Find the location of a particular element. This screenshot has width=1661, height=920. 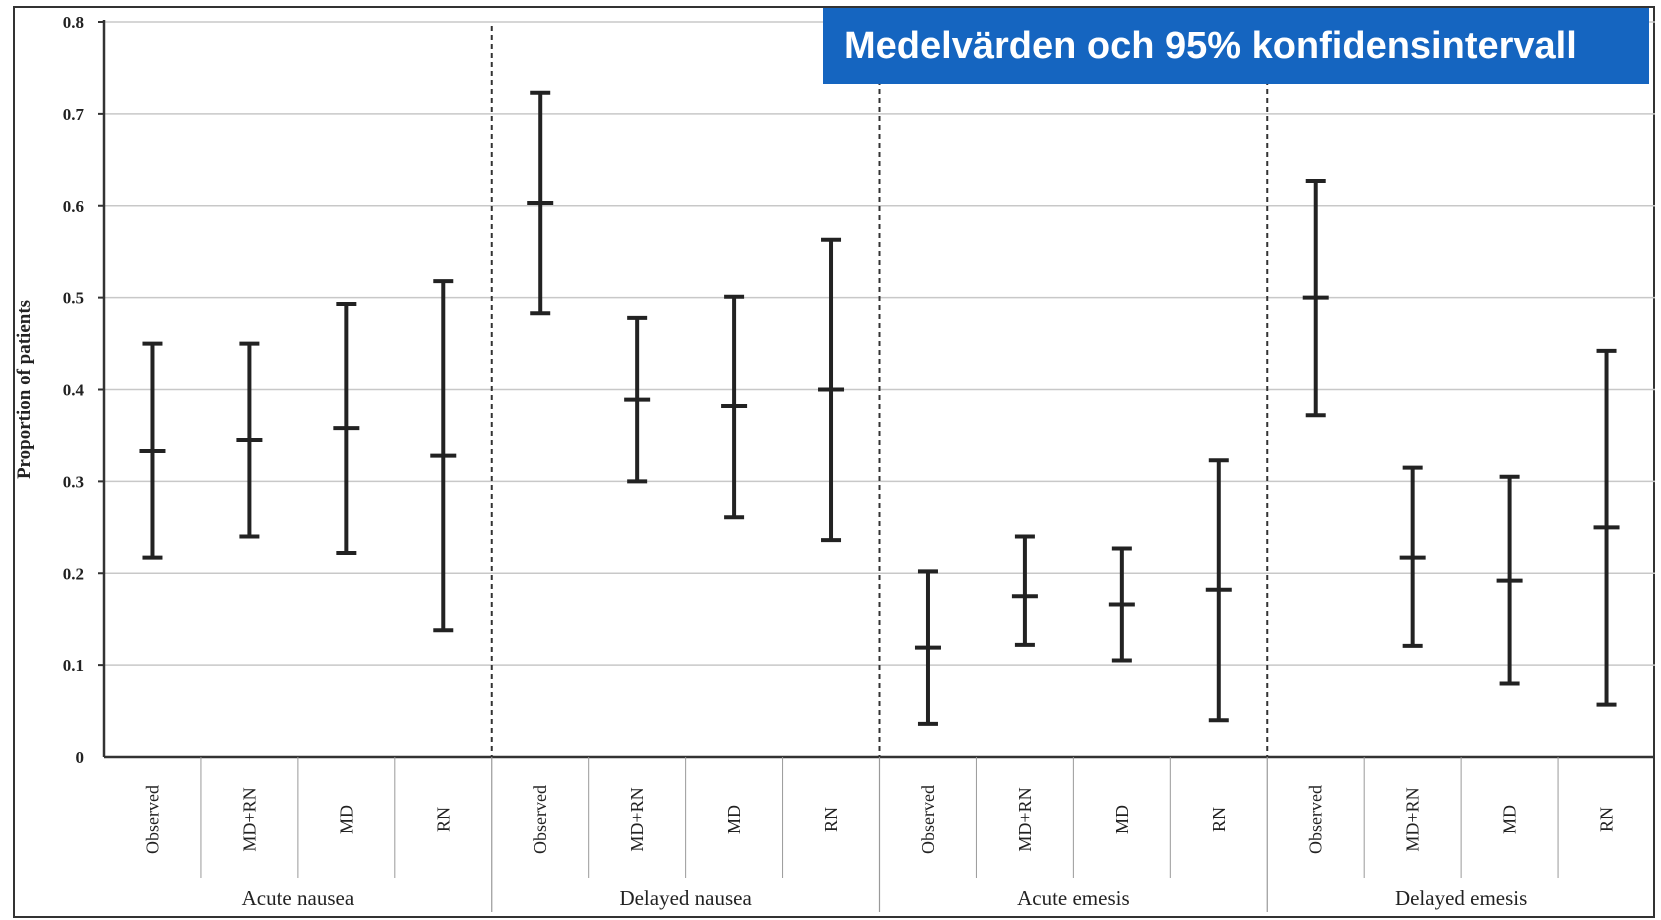

y-tick-label: 0.7 is located at coordinates (74, 114).